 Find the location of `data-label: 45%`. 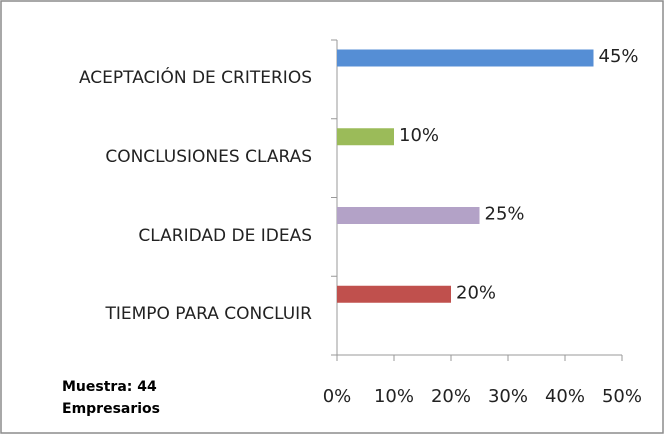

data-label: 45% is located at coordinates (619, 56).